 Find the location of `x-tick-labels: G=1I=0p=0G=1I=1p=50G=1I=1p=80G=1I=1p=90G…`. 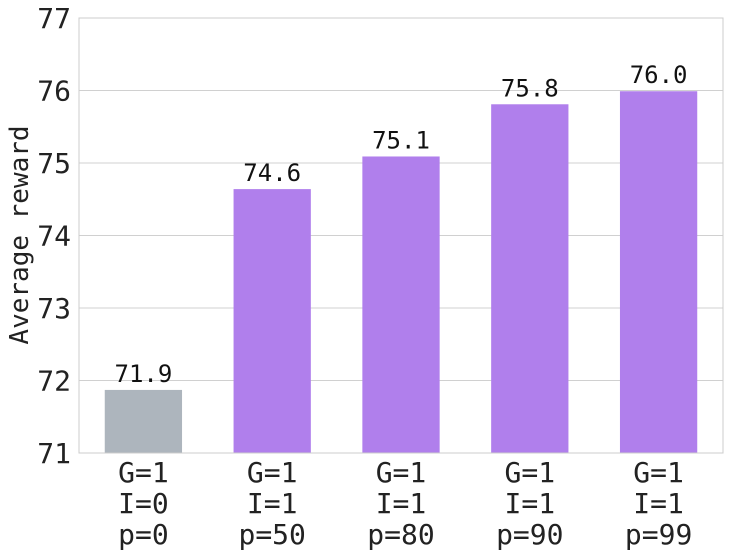

x-tick-labels: G=1I=0p=0G=1I=1p=50G=1I=1p=80G=1I=1p=90G… is located at coordinates (405, 503).